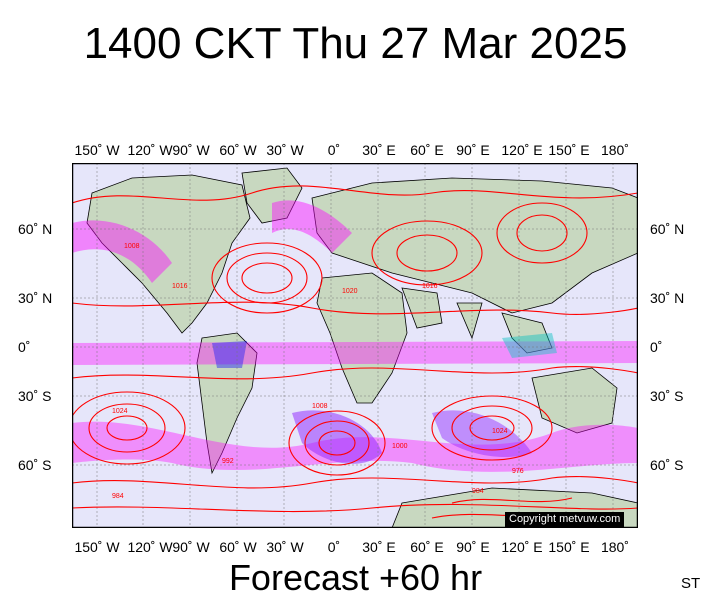  I want to click on lat-tick-right-30n: 30˚ N, so click(667, 298).